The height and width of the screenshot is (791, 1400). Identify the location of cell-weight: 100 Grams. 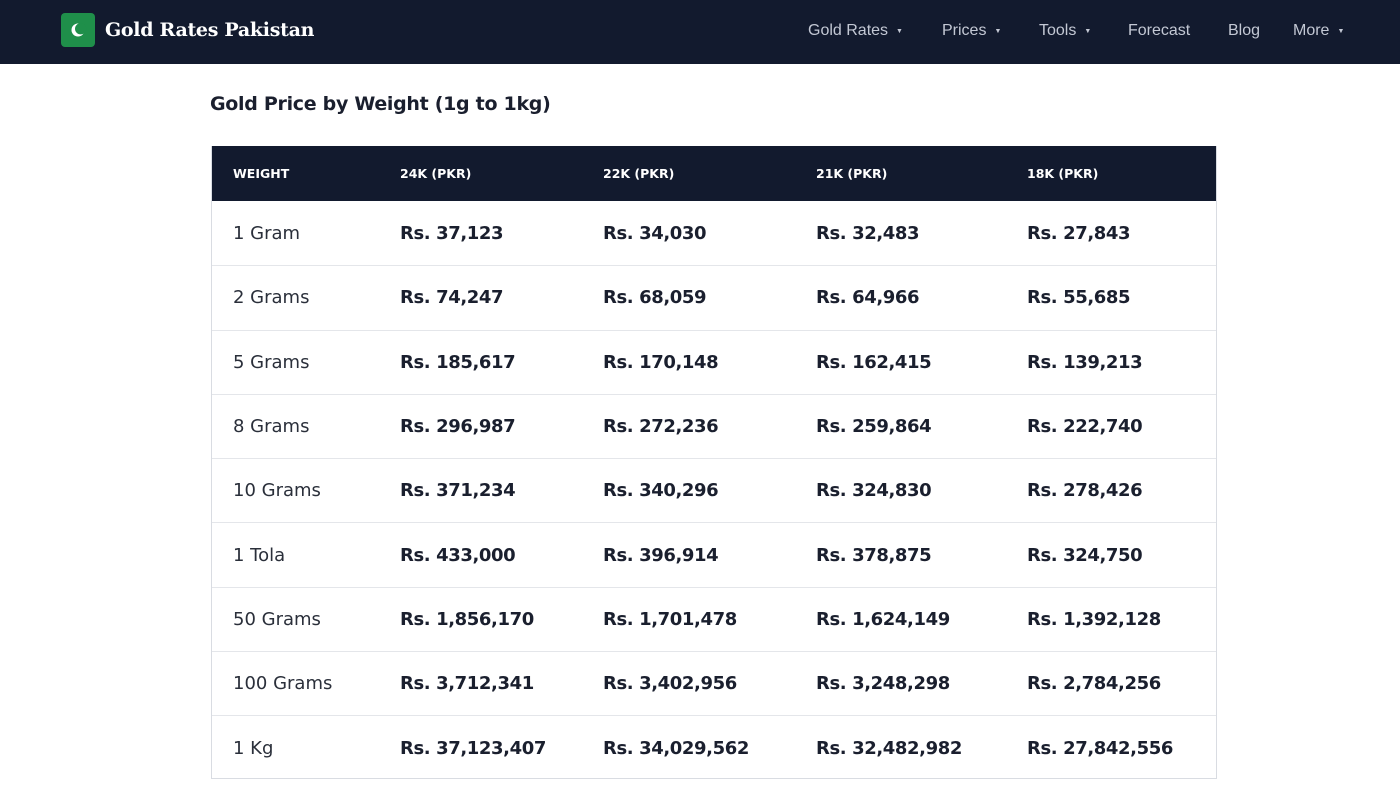
(283, 684).